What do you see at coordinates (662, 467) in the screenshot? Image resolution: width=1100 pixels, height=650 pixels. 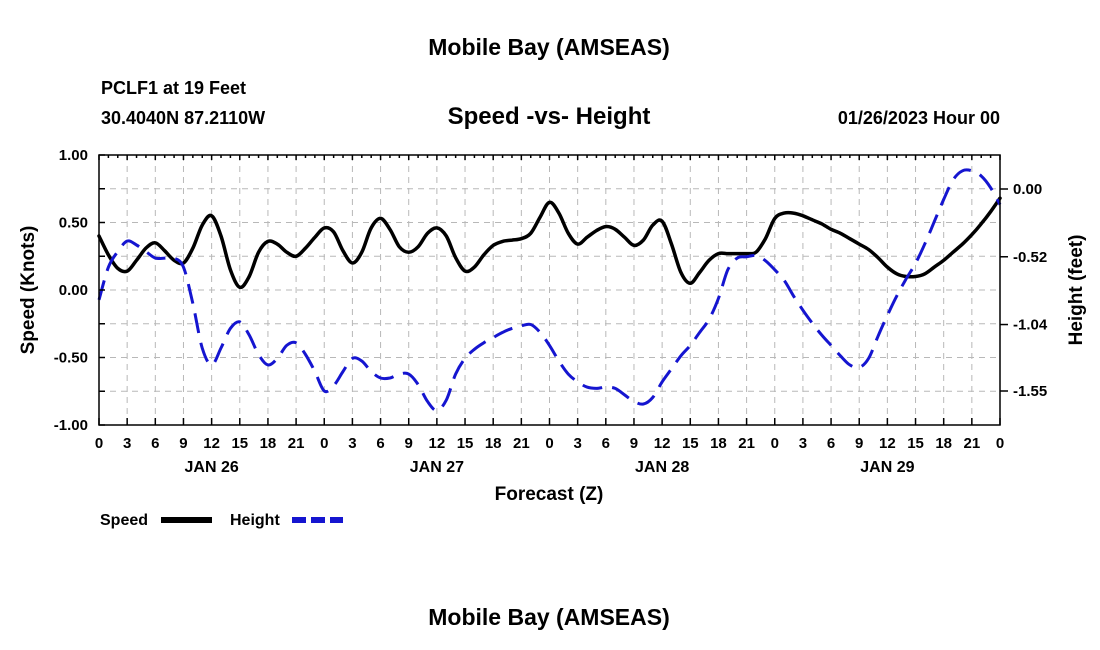 I see `day-label: JAN 28` at bounding box center [662, 467].